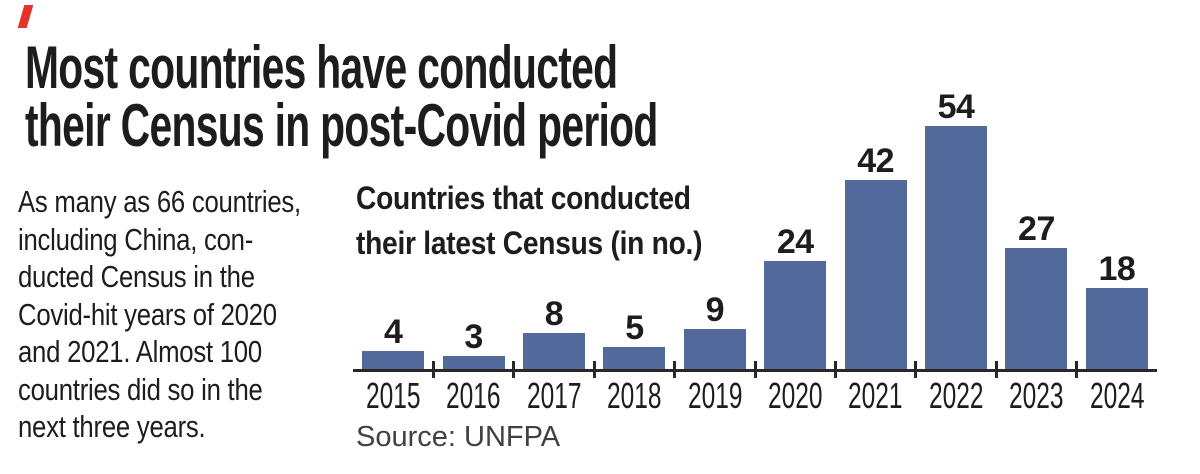  Describe the element at coordinates (159, 201) in the screenshot. I see `summary-line: As many as 66 countries,` at that location.